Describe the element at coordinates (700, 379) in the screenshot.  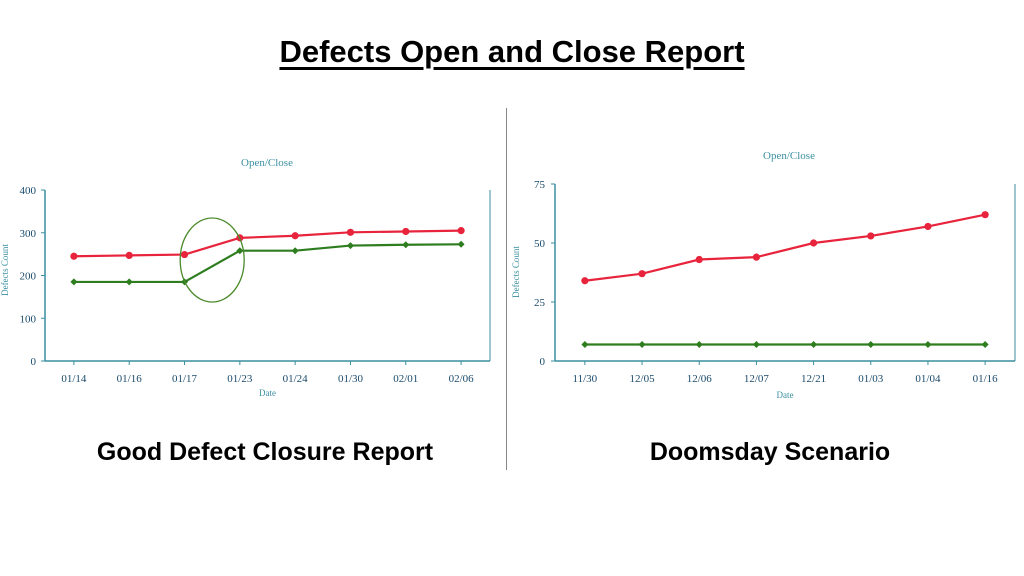
I see `x-tick-label: 12/06` at that location.